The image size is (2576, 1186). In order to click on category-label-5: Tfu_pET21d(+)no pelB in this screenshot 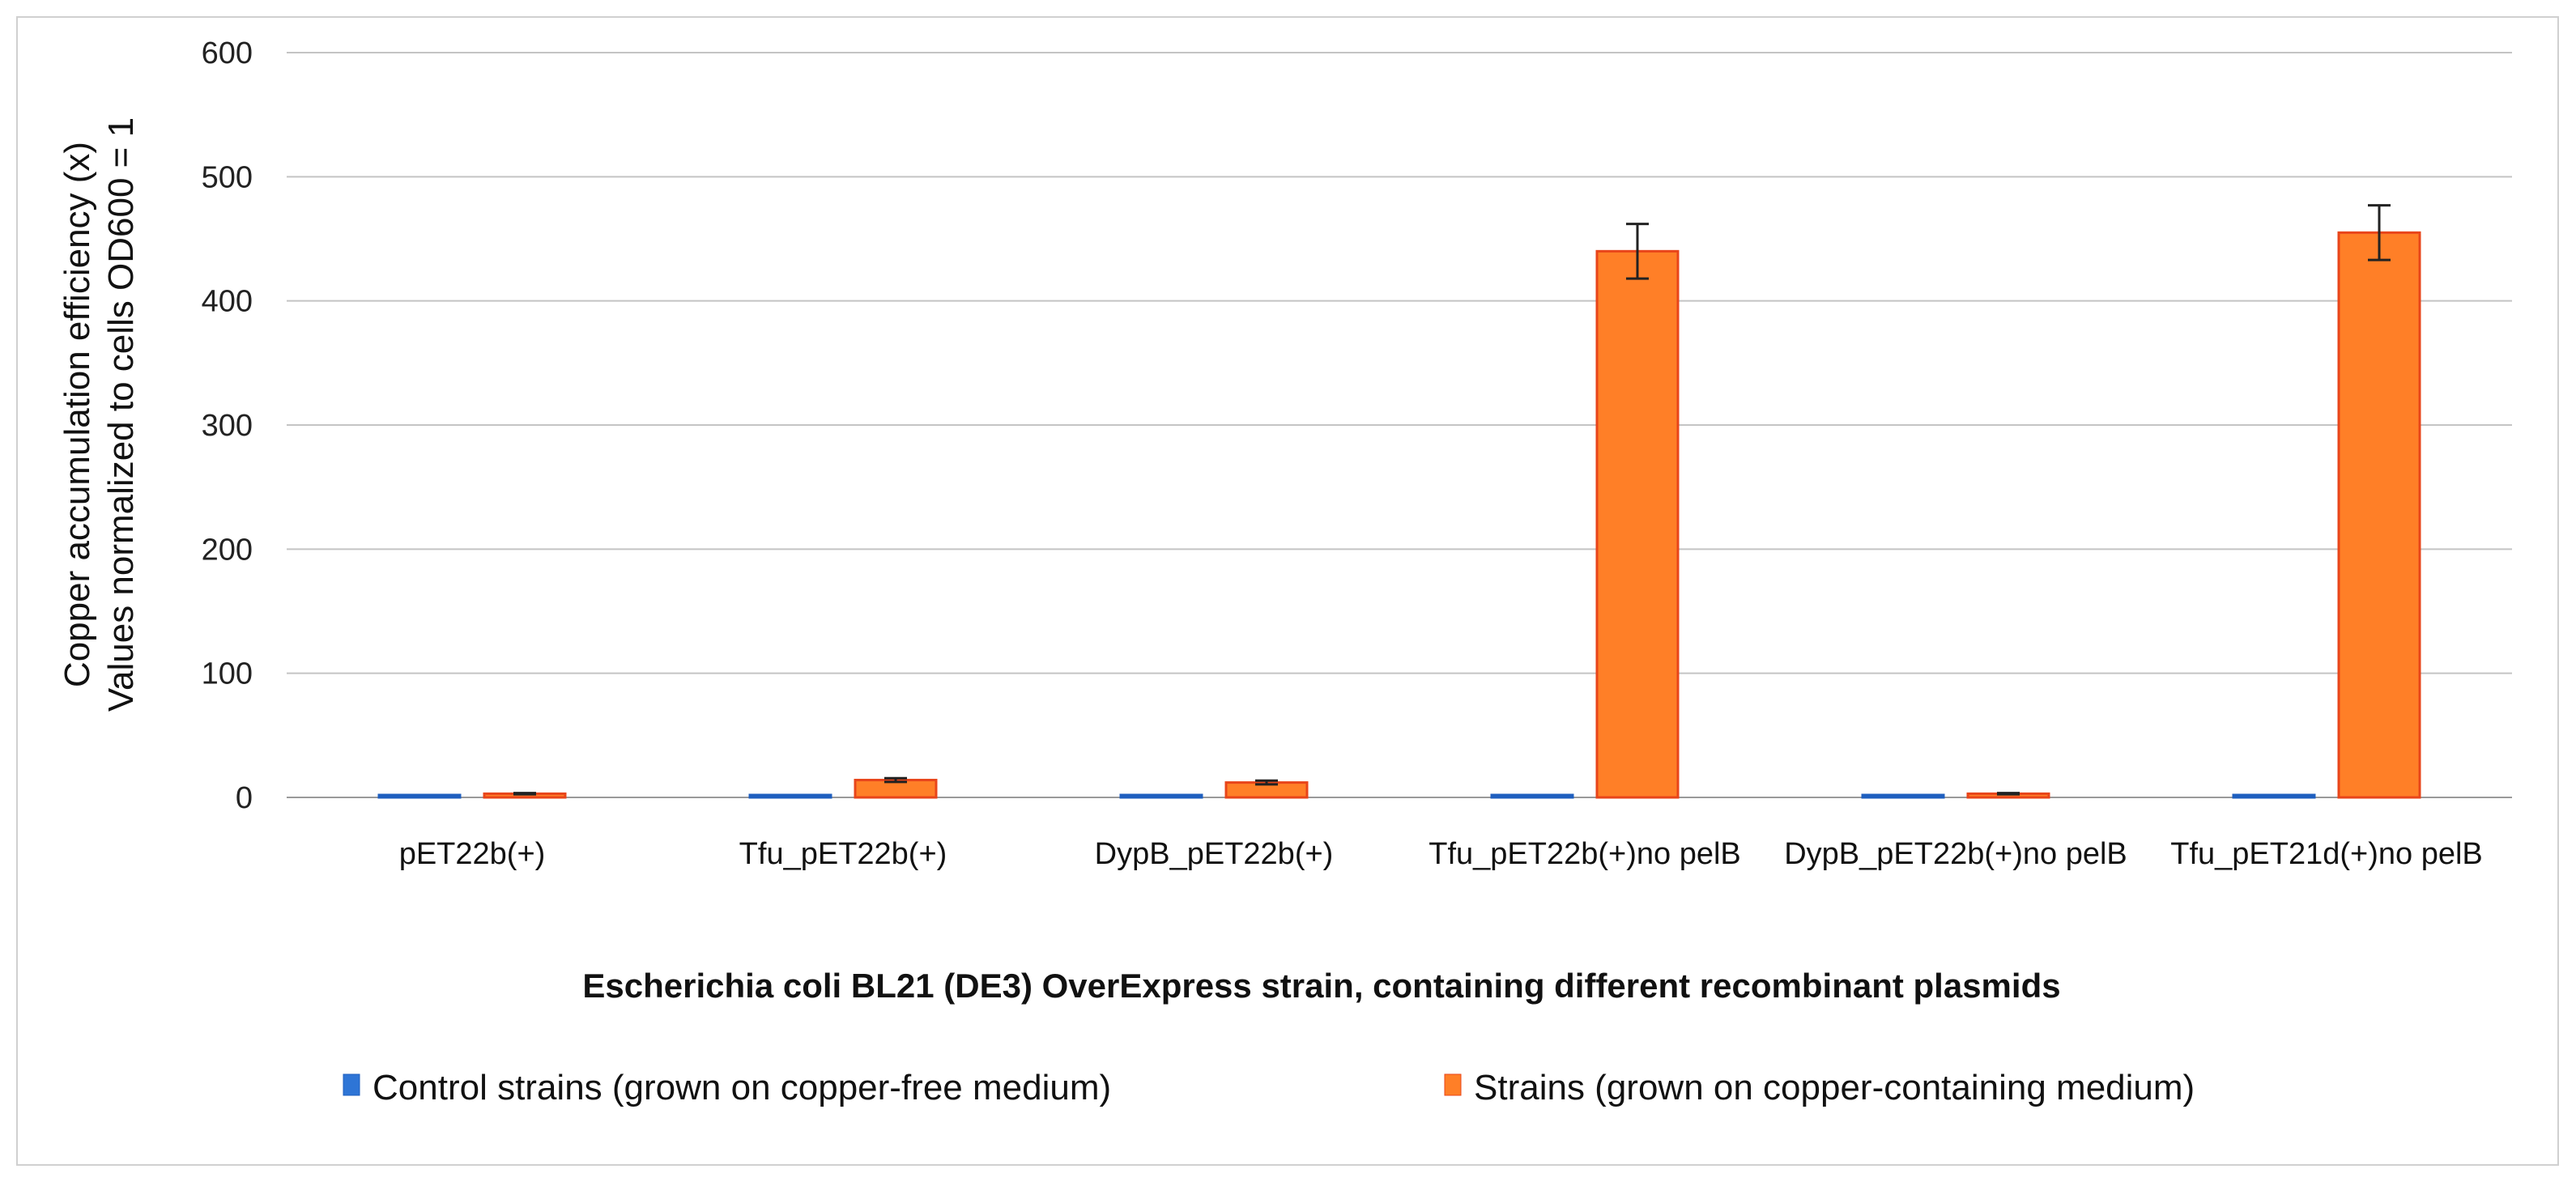, I will do `click(2326, 854)`.